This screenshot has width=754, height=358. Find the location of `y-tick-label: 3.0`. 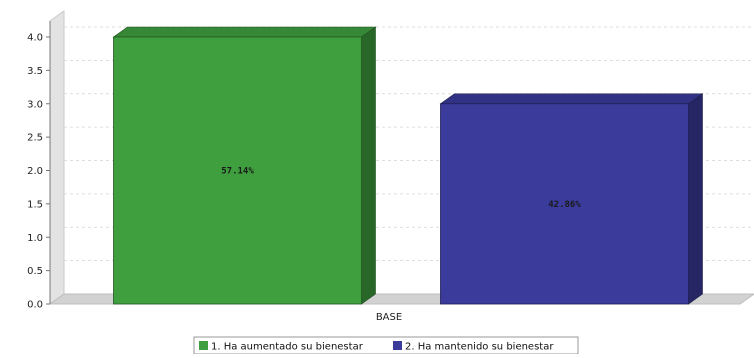

y-tick-label: 3.0 is located at coordinates (35, 104).